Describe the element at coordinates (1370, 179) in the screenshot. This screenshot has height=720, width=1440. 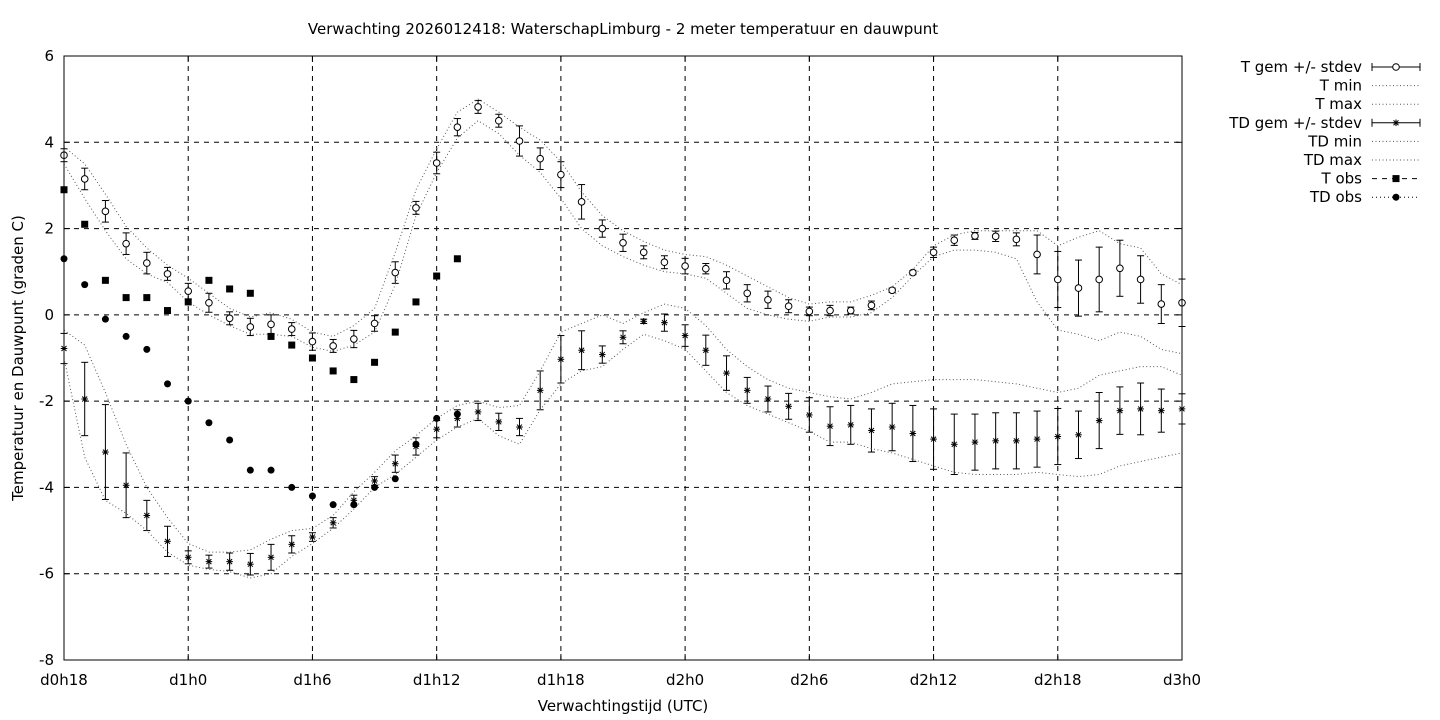
I see `legend-item-t-obs: T obs` at that location.